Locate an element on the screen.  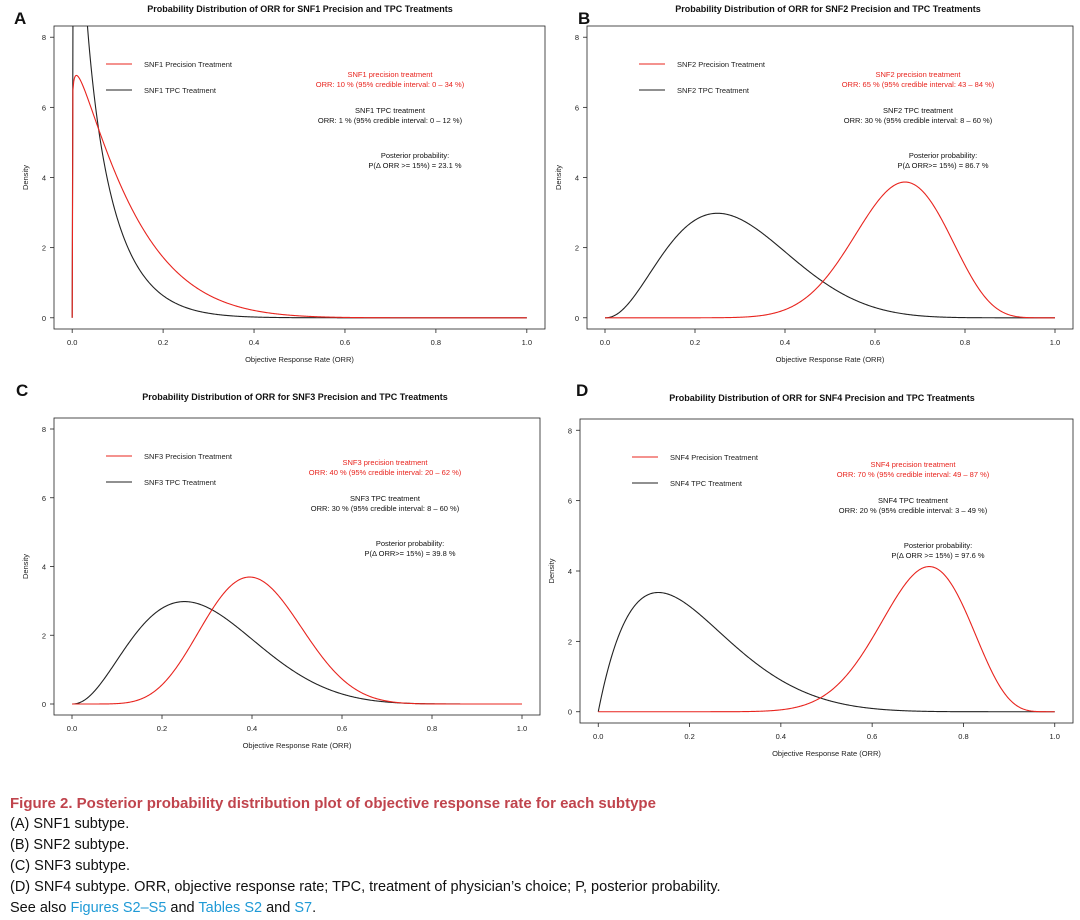
panel-label: C is located at coordinates (22, 390).